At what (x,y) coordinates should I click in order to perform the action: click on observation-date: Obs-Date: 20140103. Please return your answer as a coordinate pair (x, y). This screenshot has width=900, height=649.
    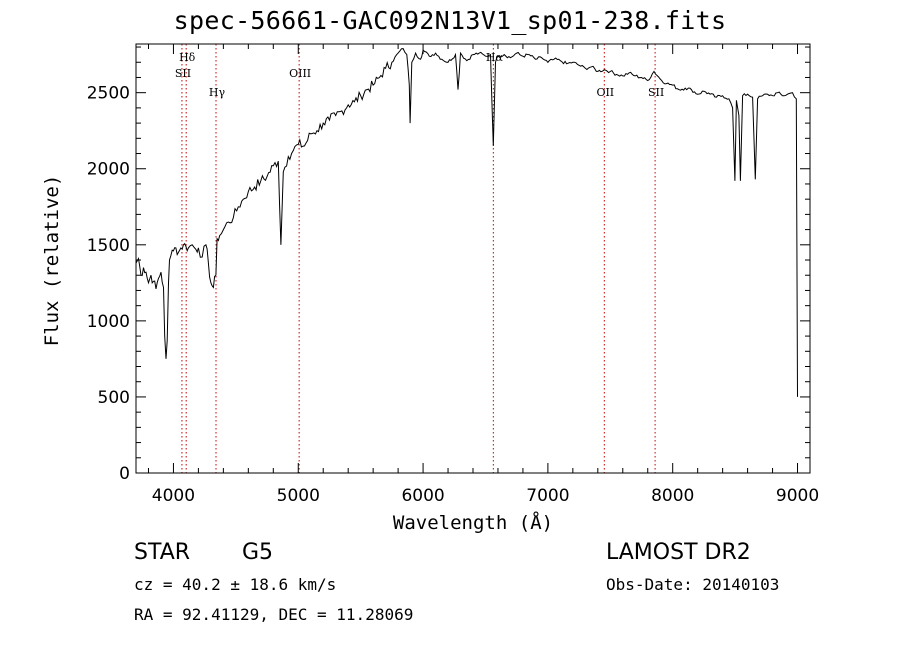
    Looking at the image, I should click on (693, 584).